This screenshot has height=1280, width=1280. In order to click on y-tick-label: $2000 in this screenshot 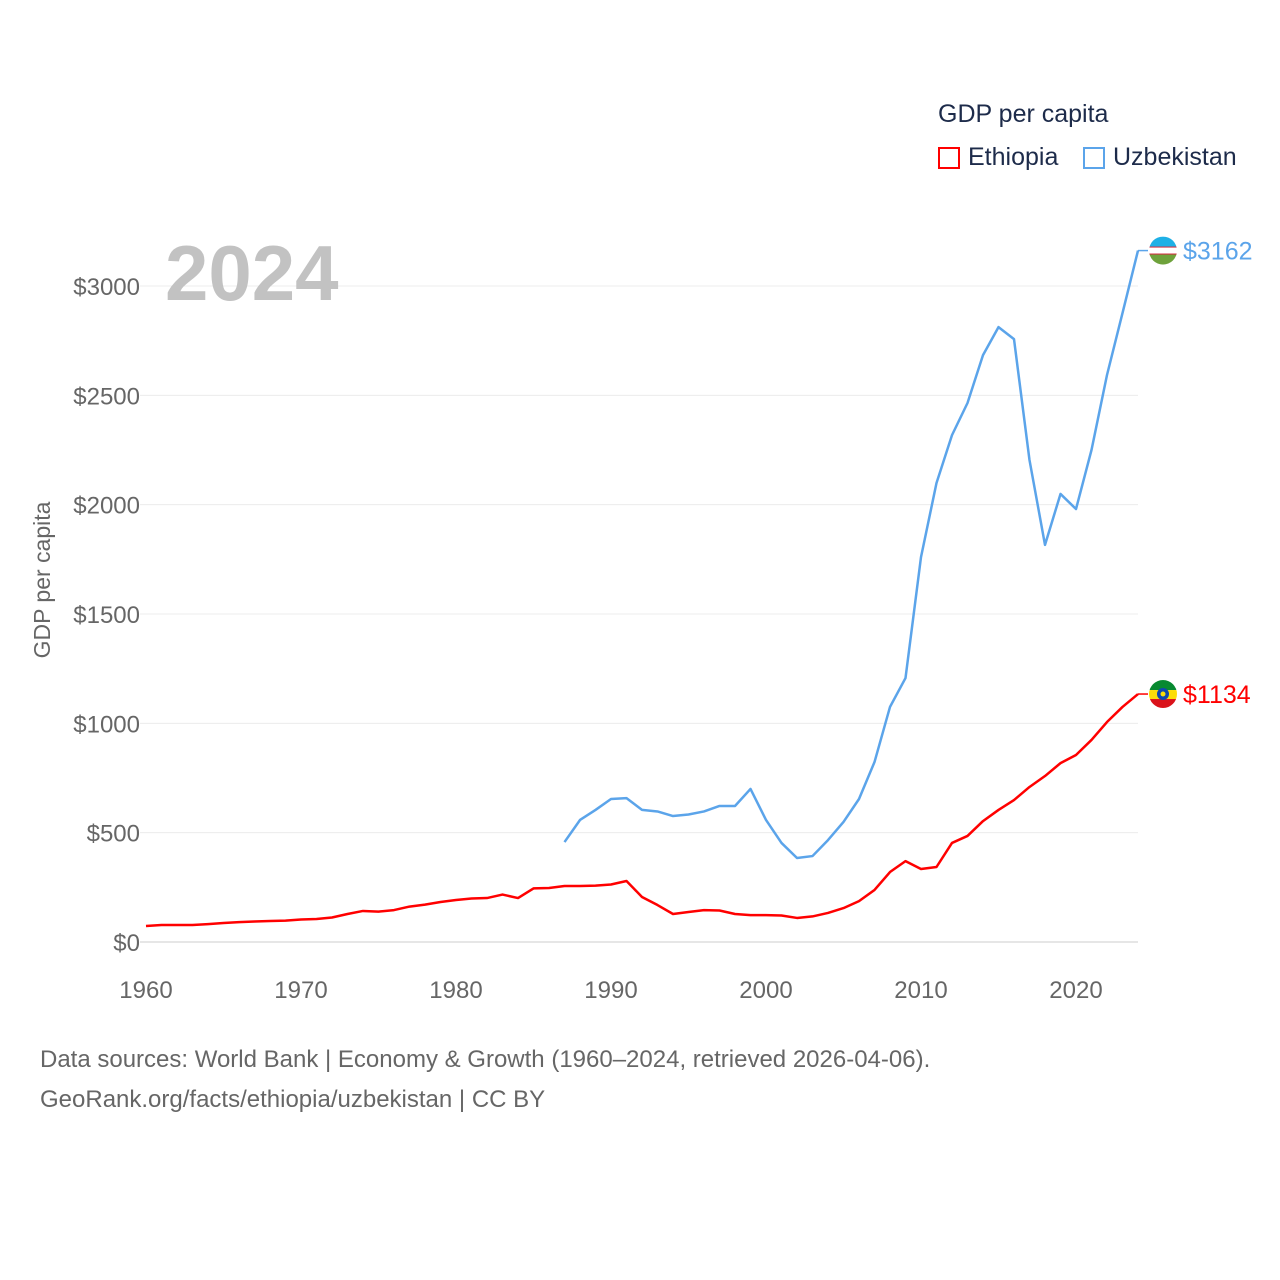, I will do `click(106, 506)`.